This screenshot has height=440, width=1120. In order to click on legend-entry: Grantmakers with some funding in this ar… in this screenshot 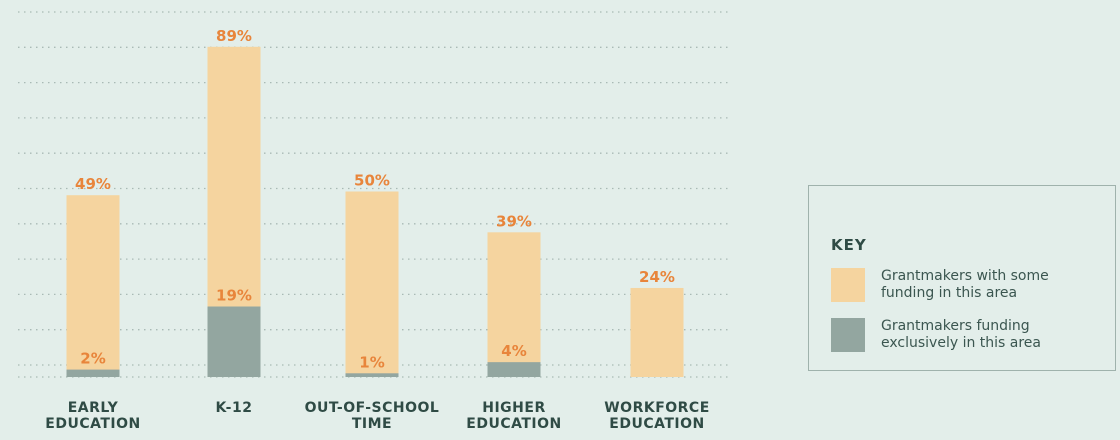, I will do `click(956, 285)`.